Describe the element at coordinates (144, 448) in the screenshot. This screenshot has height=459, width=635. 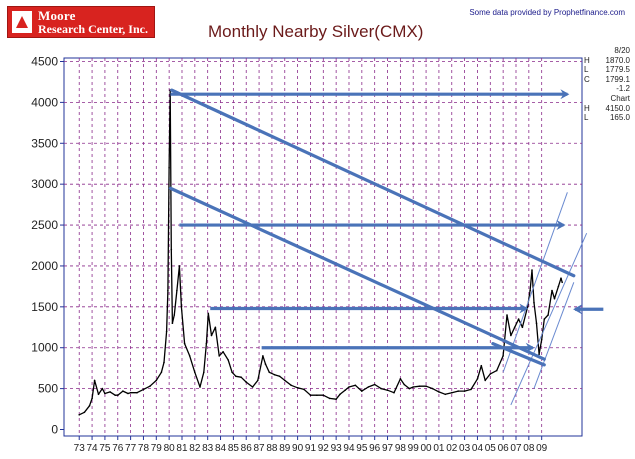
I see `x-tick-label: 78` at that location.